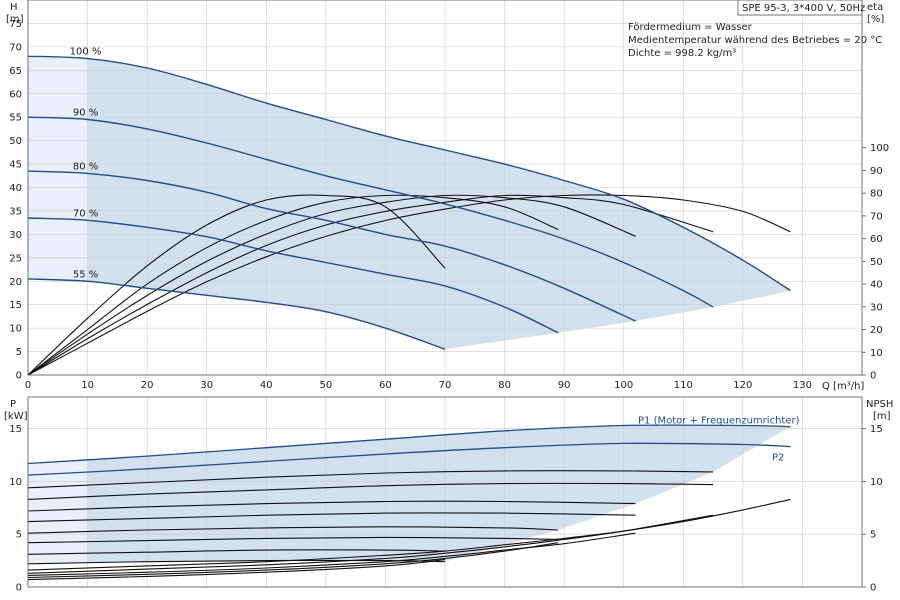  I want to click on head-axis-label: H, so click(14, 7).